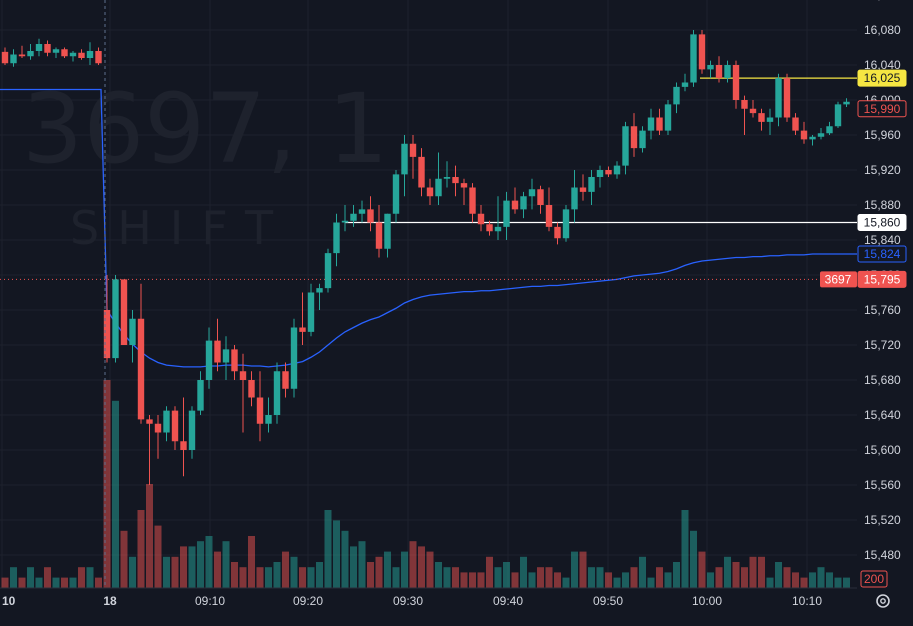 This screenshot has height=626, width=913. I want to click on price-tick-label: 16,120, so click(882, 1).